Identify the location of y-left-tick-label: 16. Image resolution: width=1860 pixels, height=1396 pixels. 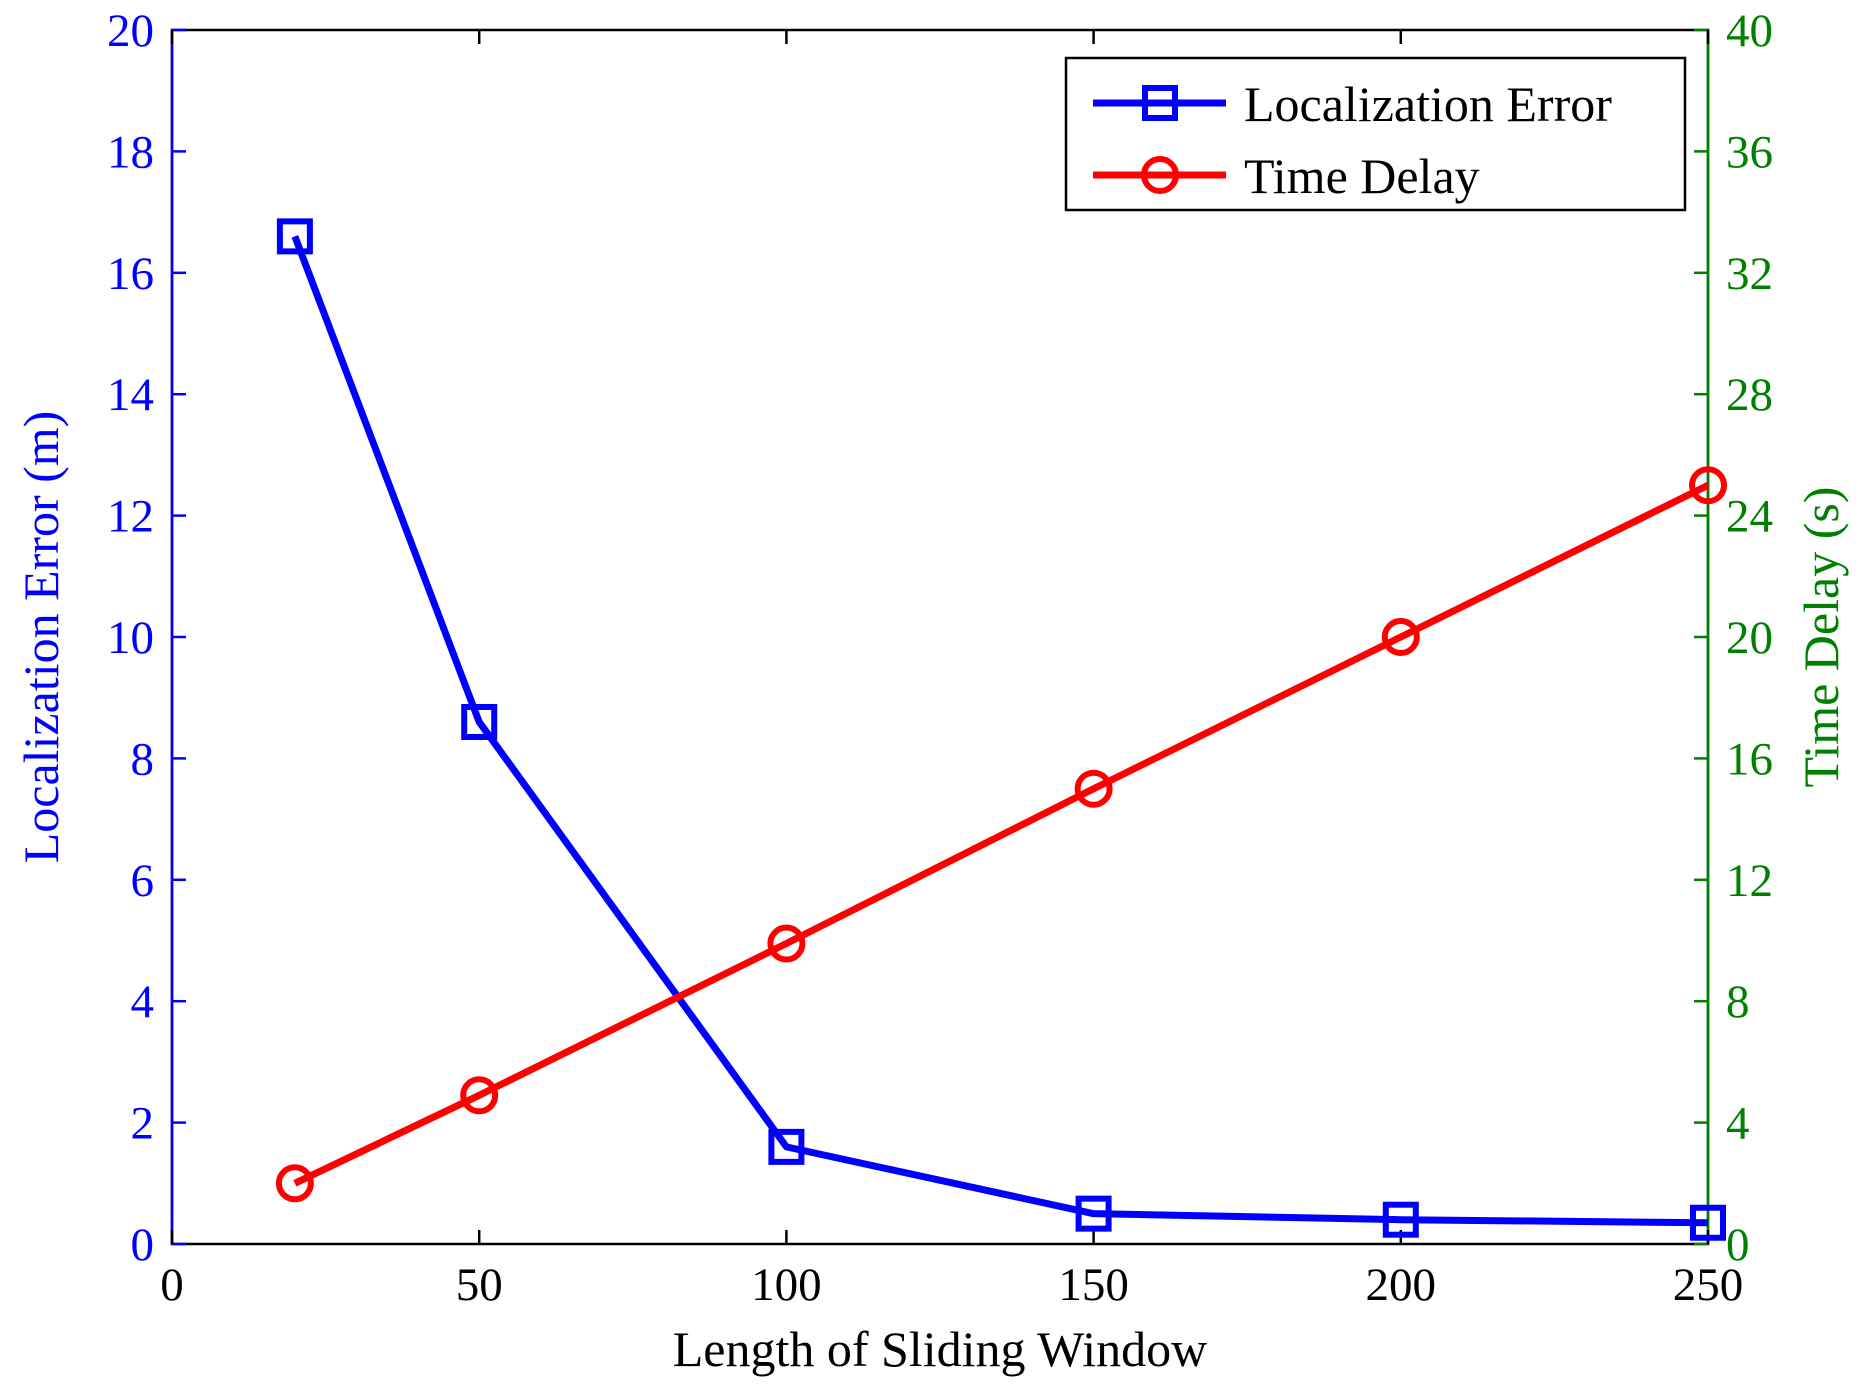
(130, 274).